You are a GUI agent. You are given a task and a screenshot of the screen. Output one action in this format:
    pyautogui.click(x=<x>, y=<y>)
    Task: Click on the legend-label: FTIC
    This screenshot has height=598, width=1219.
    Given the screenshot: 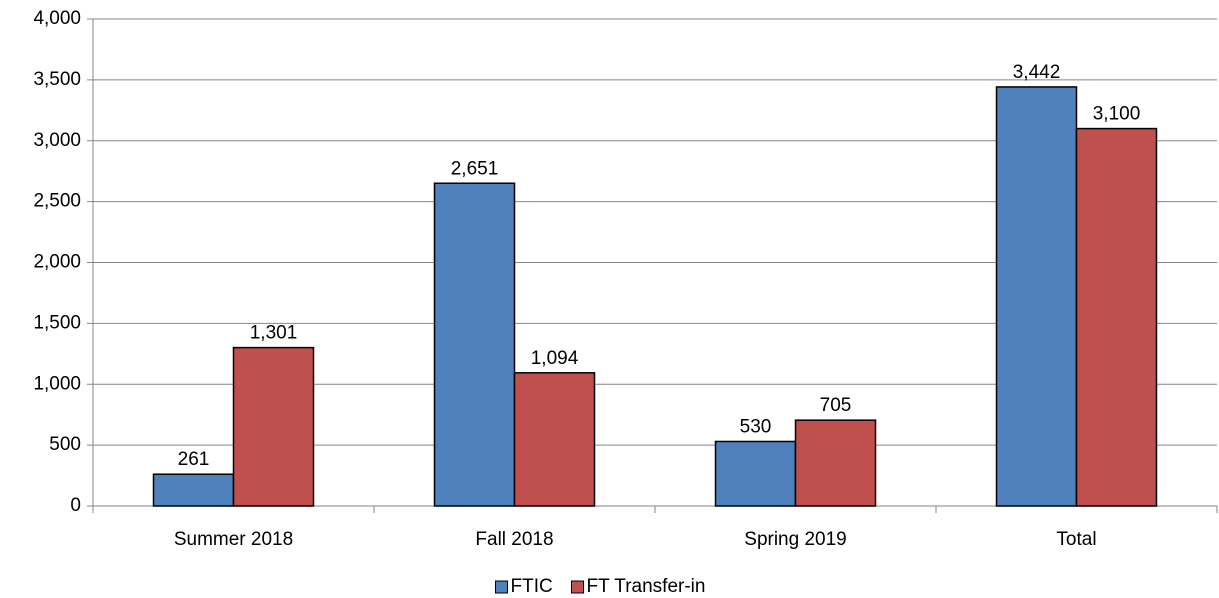 What is the action you would take?
    pyautogui.click(x=532, y=586)
    